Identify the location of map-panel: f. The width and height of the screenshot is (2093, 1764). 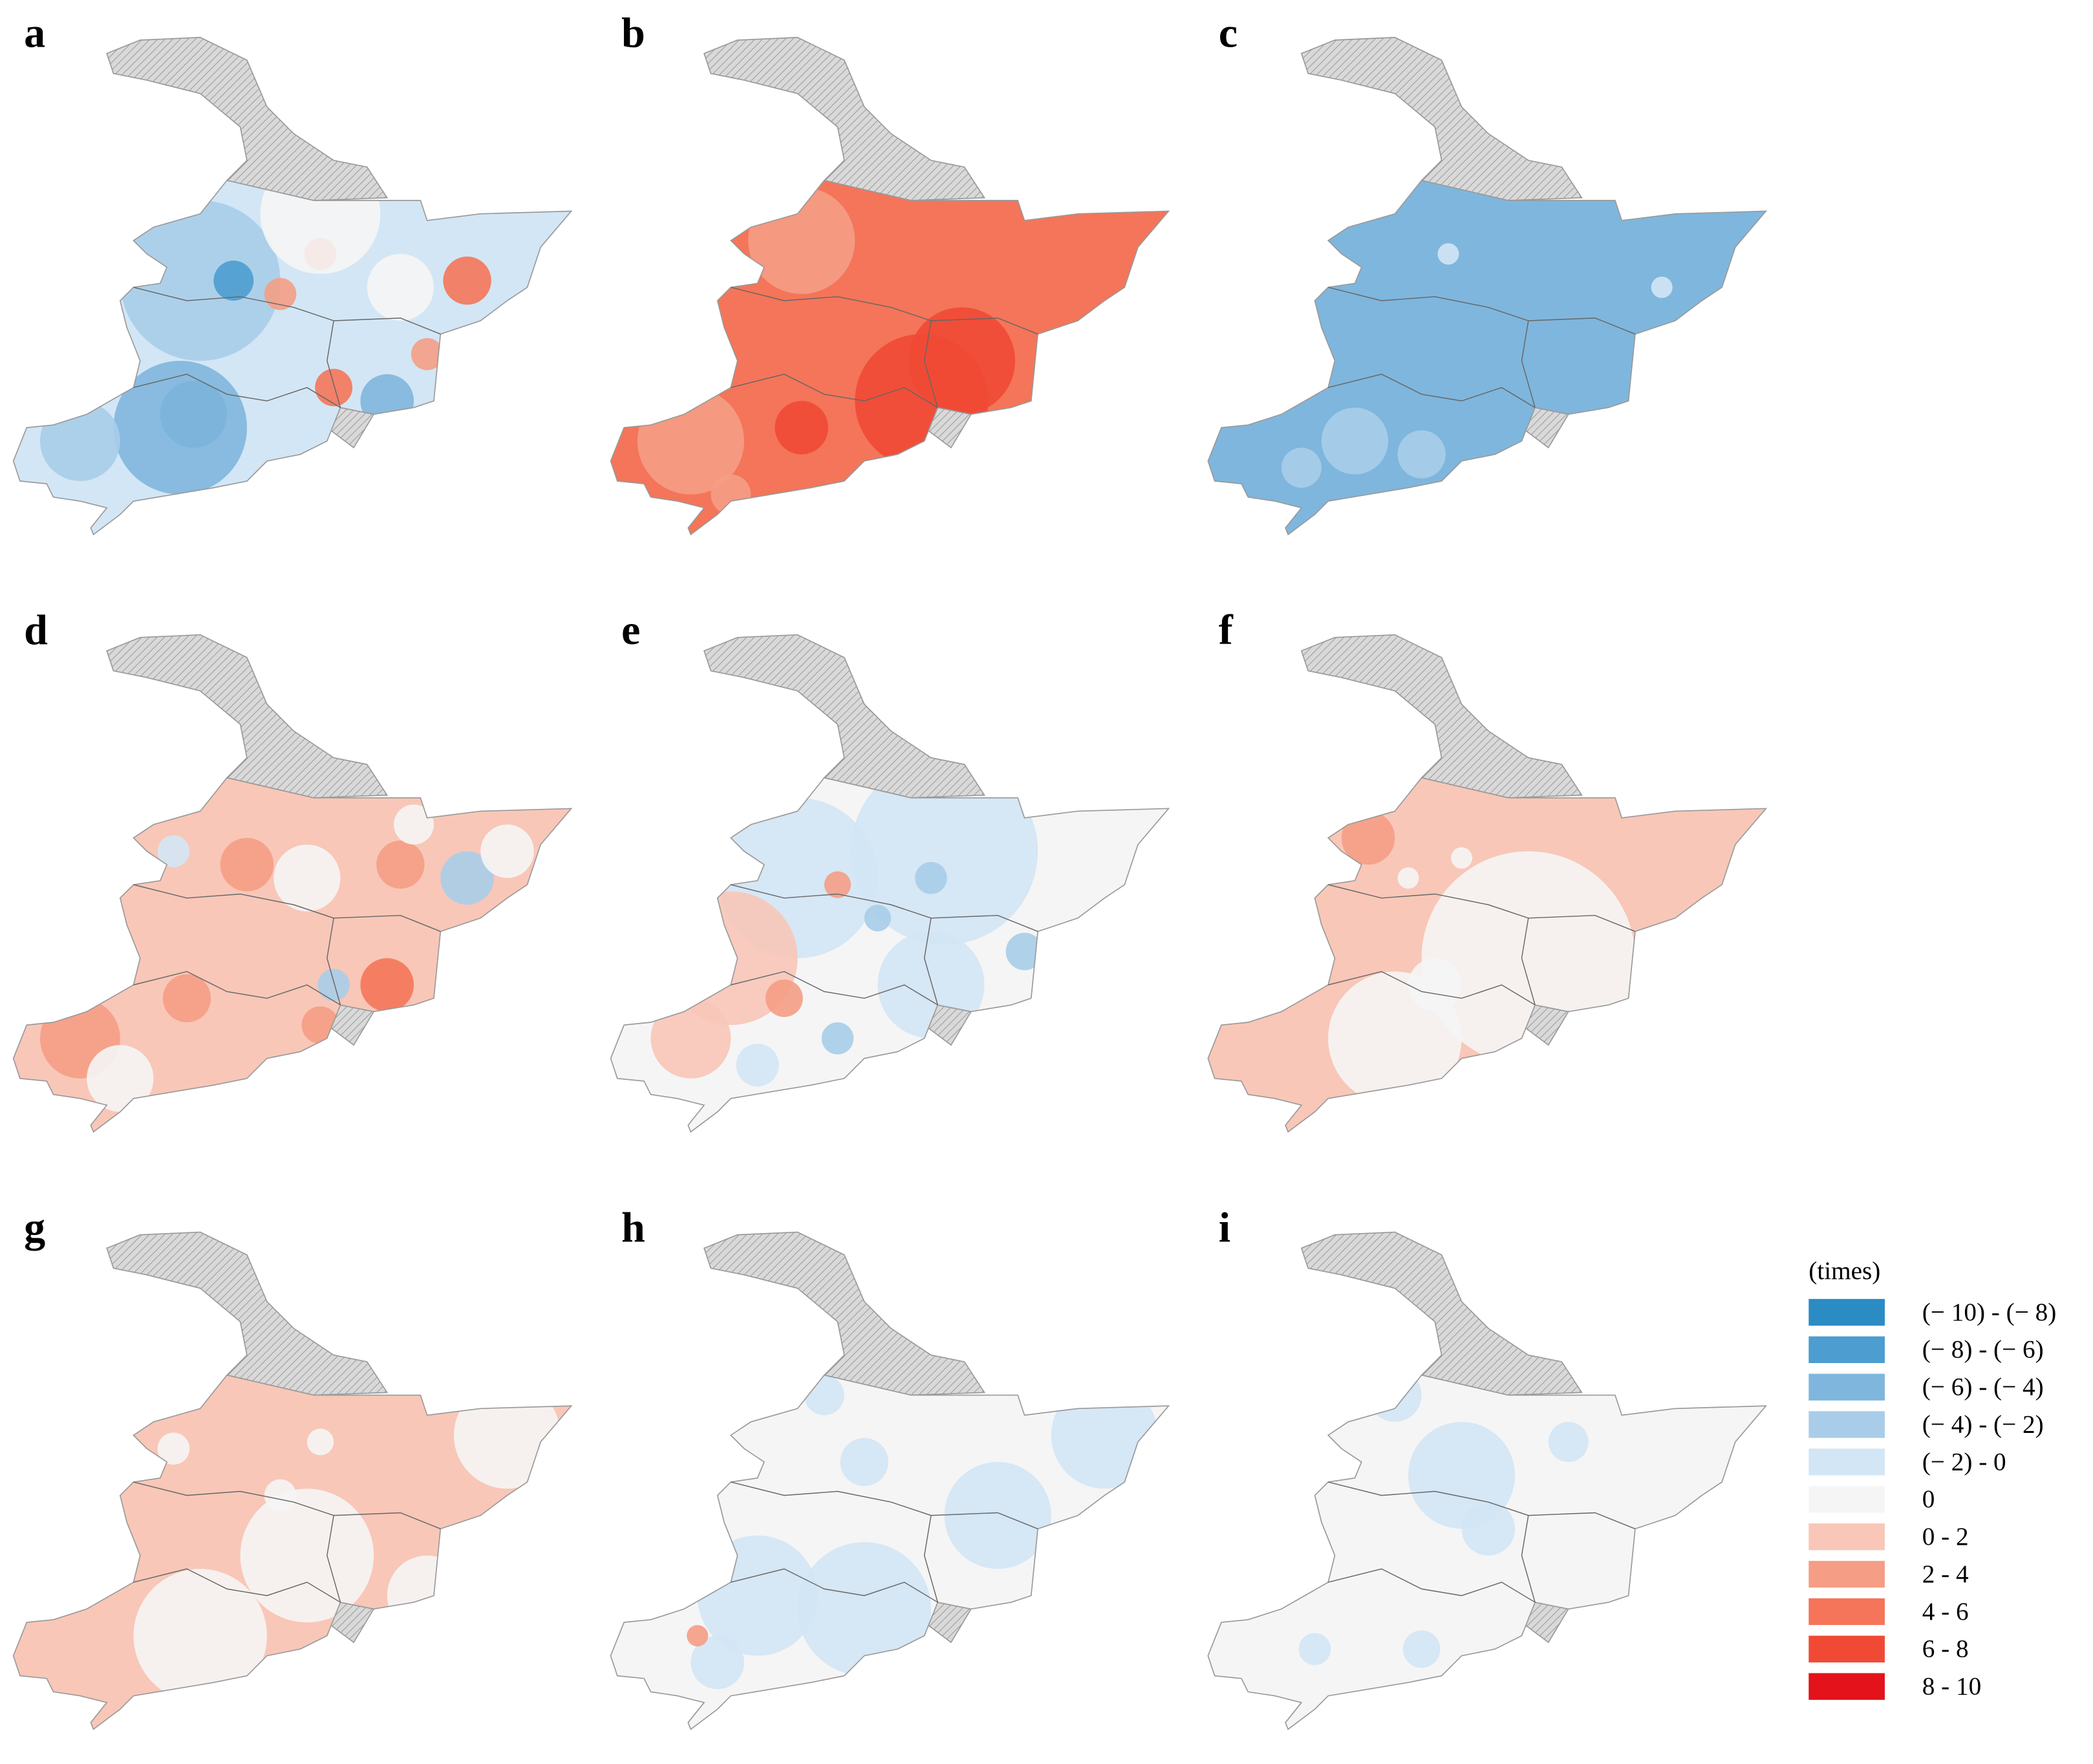
(1487, 870).